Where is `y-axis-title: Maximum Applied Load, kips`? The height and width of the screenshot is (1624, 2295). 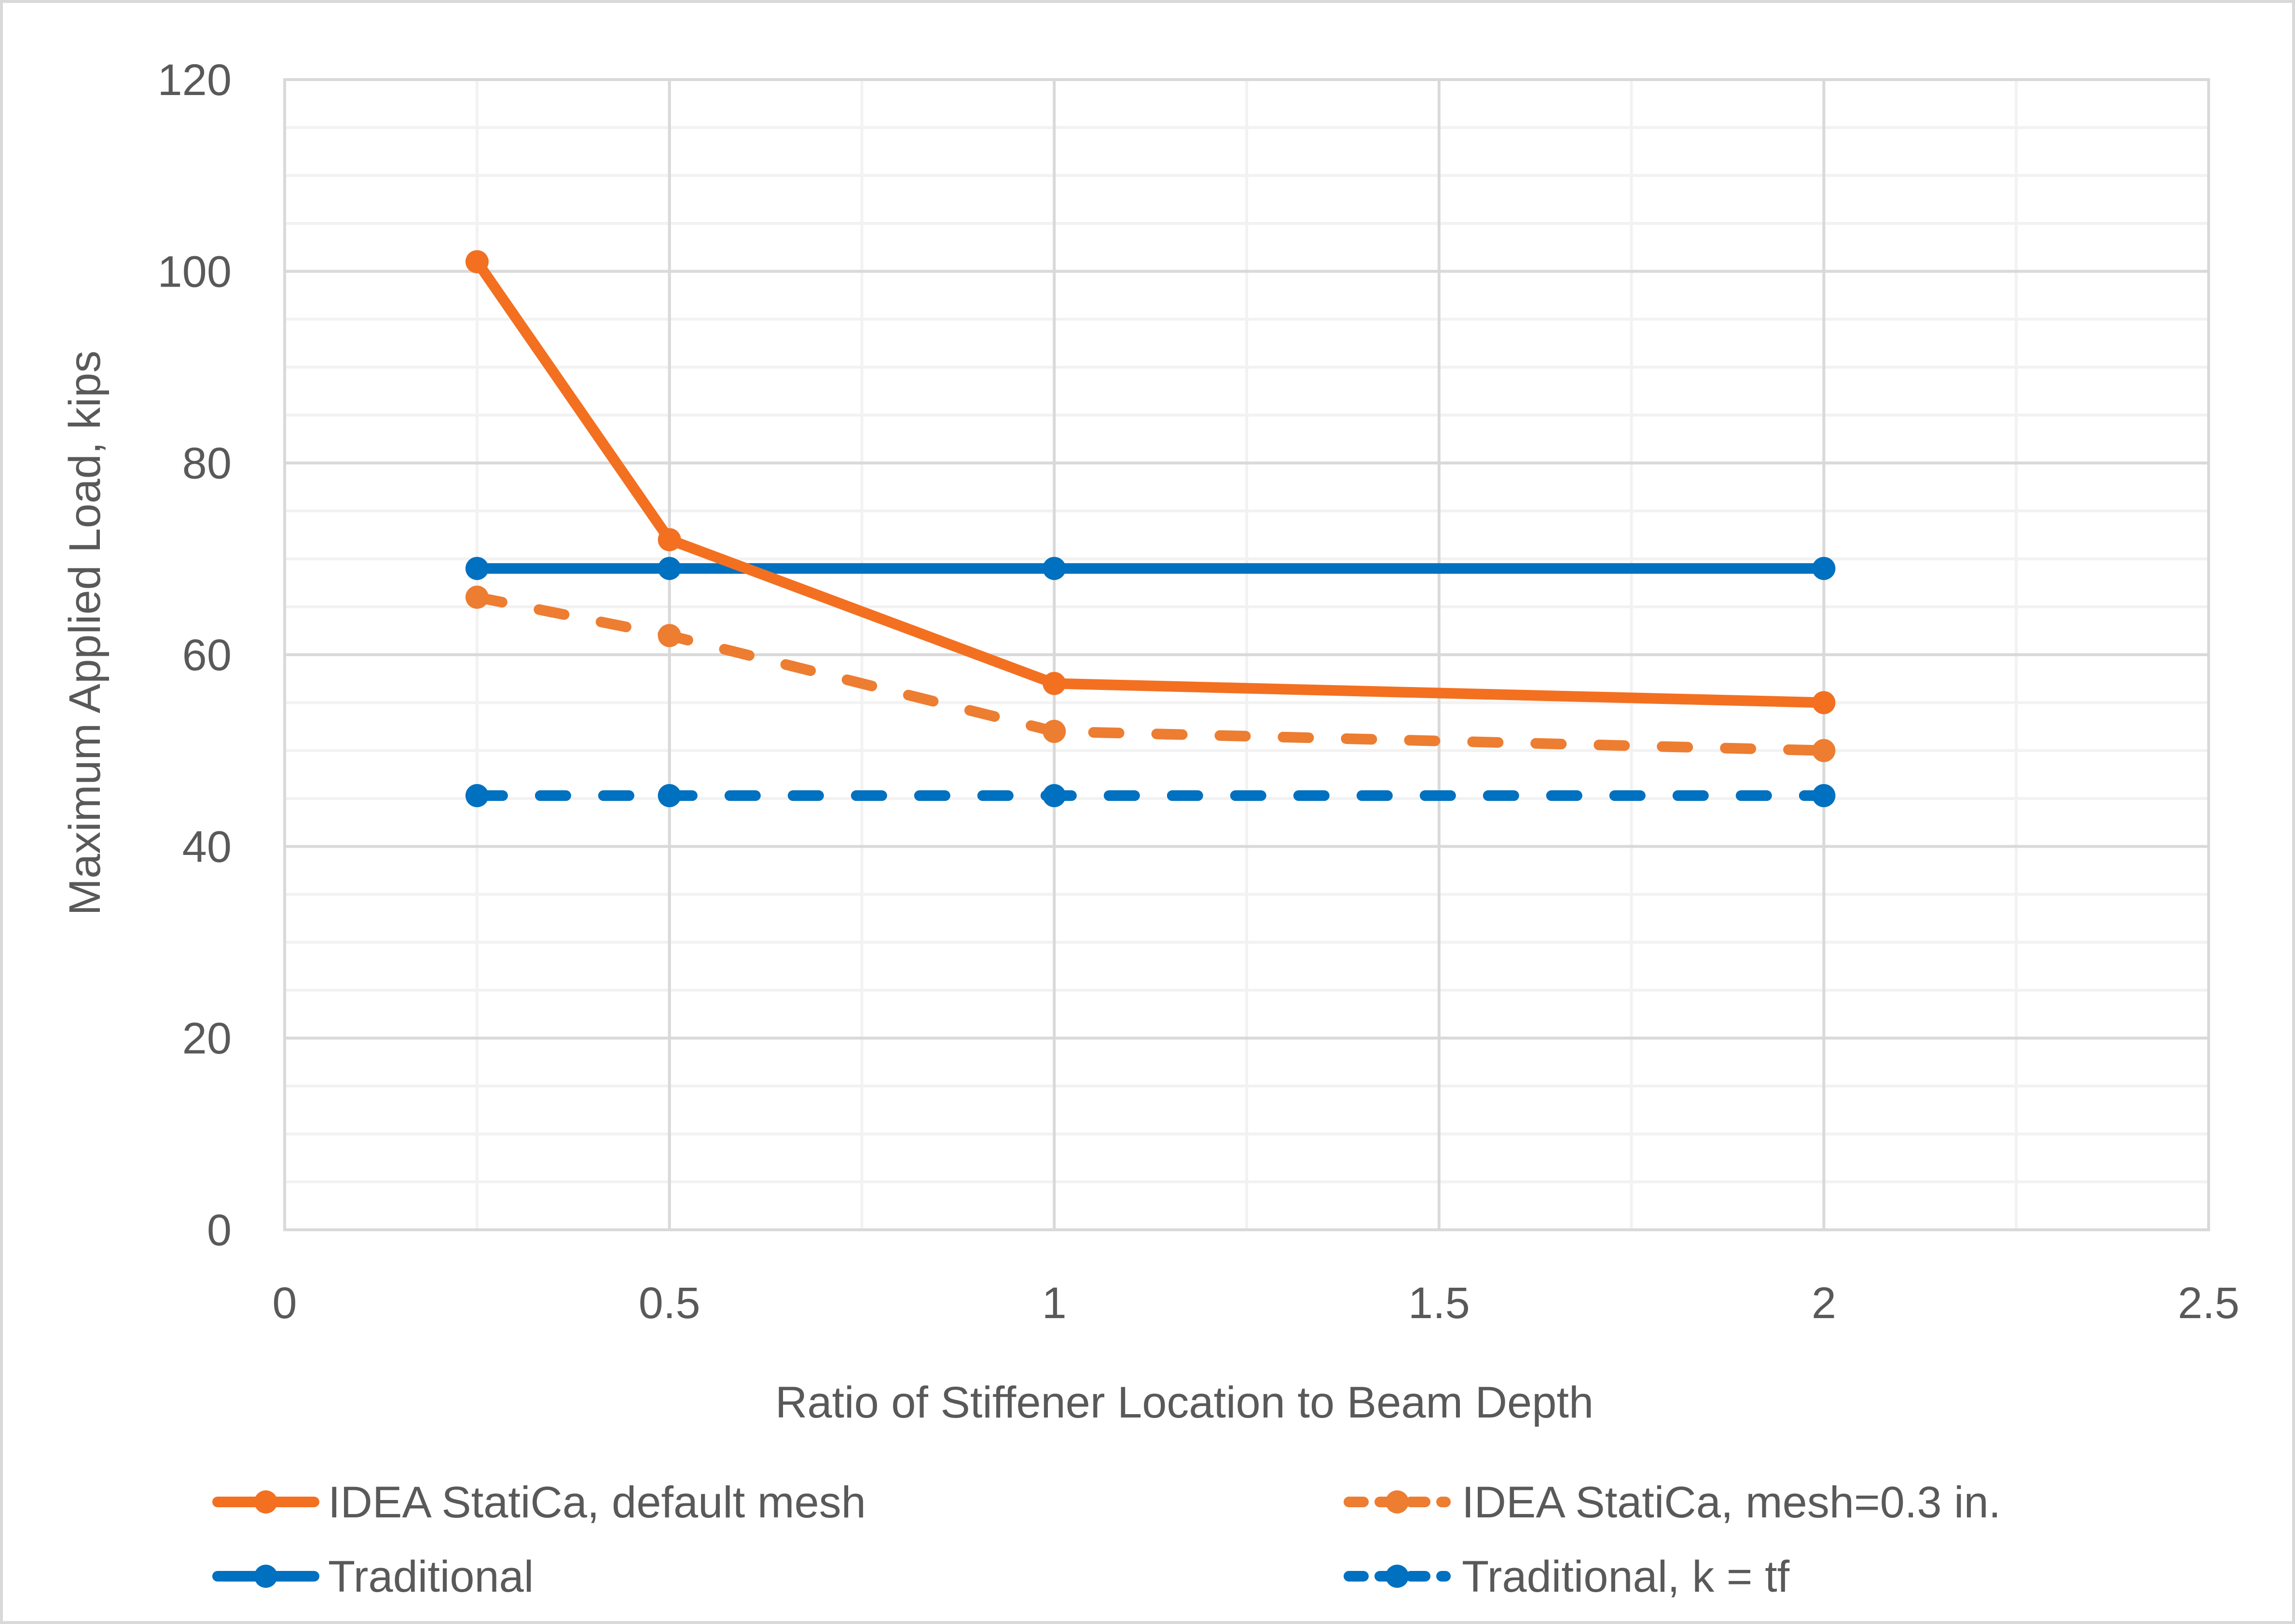
y-axis-title: Maximum Applied Load, kips is located at coordinates (85, 632).